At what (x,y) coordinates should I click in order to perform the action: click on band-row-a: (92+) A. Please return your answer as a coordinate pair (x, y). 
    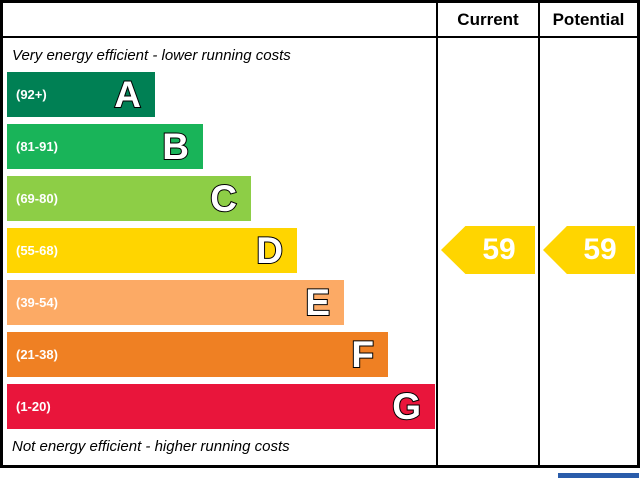
    Looking at the image, I should click on (221, 94).